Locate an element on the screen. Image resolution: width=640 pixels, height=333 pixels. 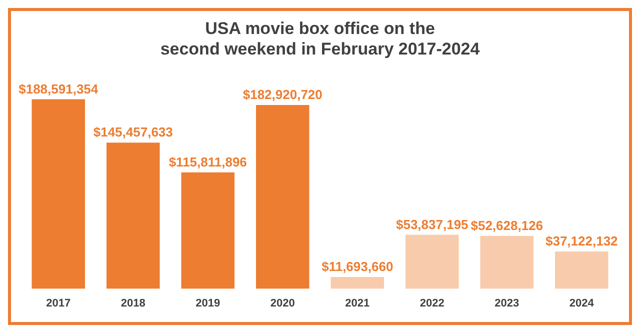
data-label: $11,693,660 is located at coordinates (358, 266).